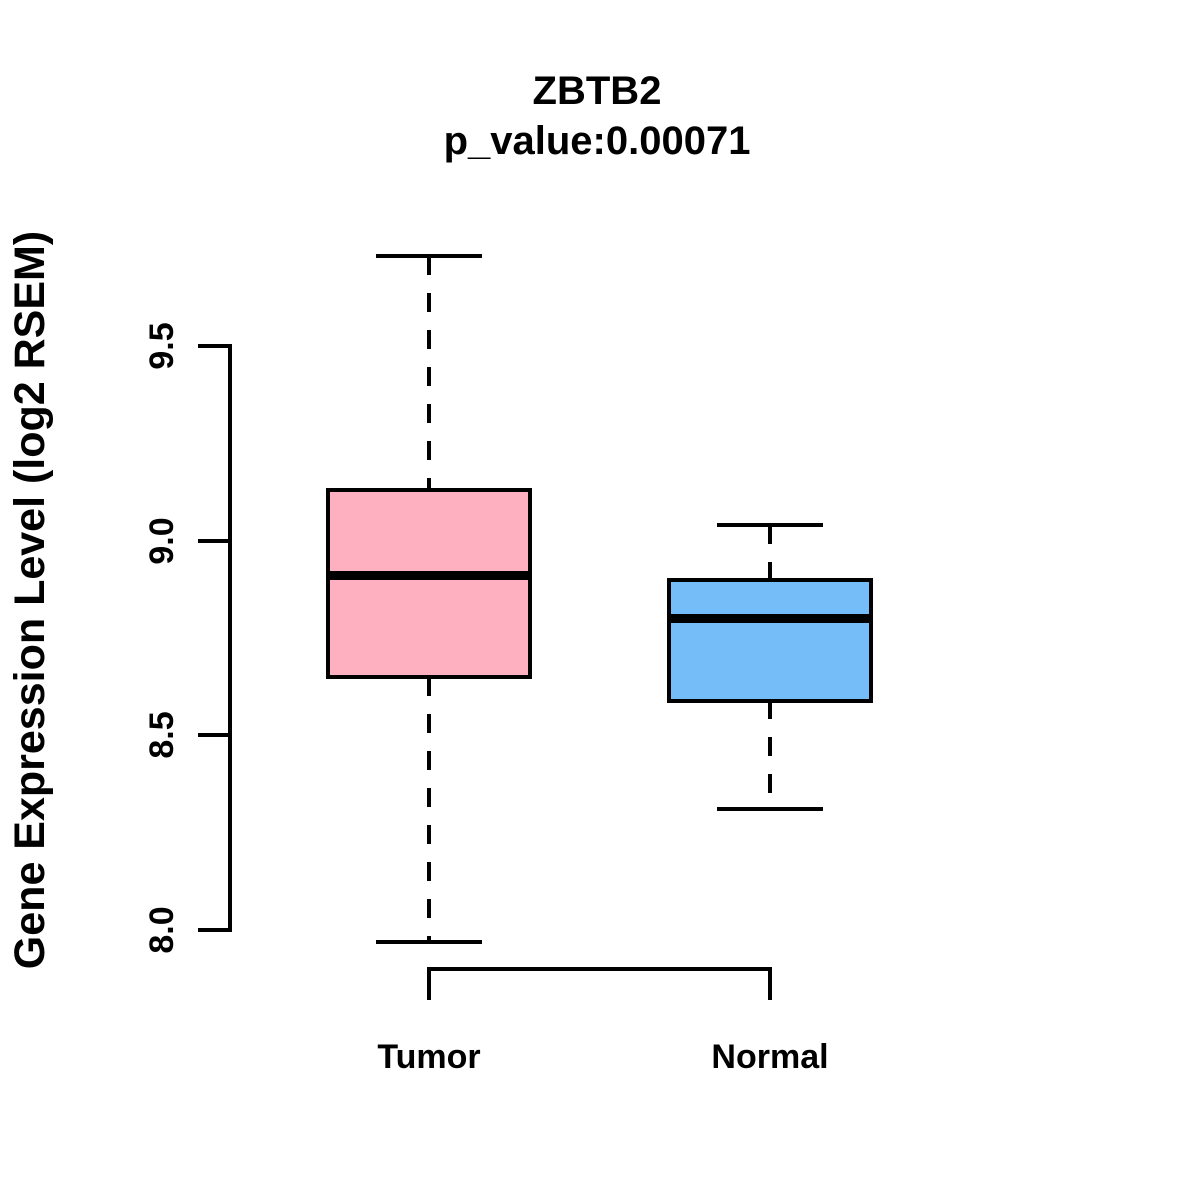 The image size is (1200, 1200). What do you see at coordinates (429, 256) in the screenshot?
I see `whisker-cap-high-tumor` at bounding box center [429, 256].